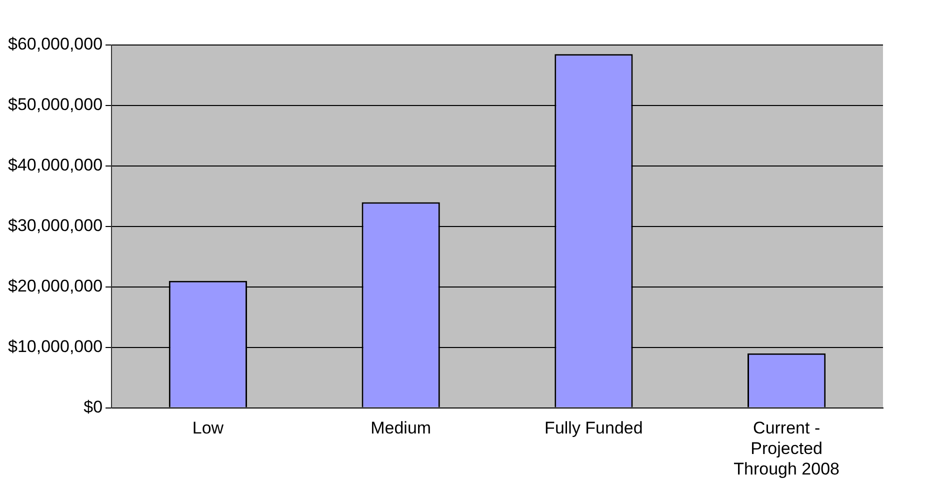 The image size is (943, 488). I want to click on y-tick-label: $0, so click(93, 406).